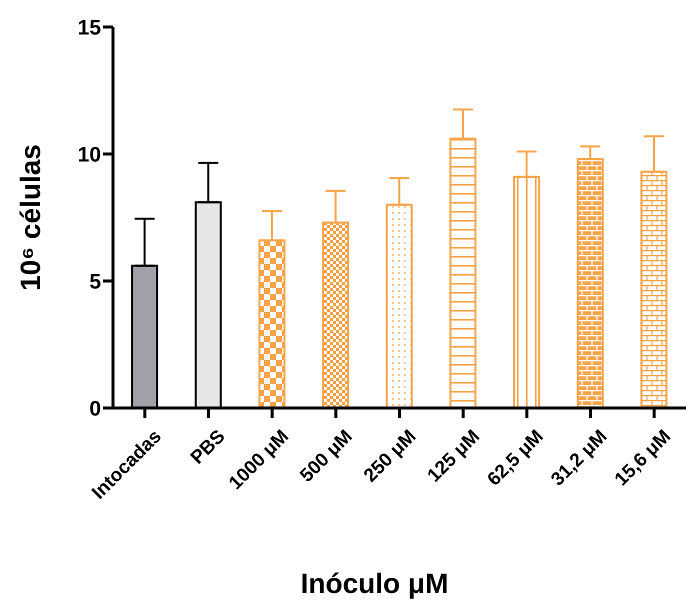  What do you see at coordinates (30, 217) in the screenshot?
I see `y-axis-title: 10⁶ células` at bounding box center [30, 217].